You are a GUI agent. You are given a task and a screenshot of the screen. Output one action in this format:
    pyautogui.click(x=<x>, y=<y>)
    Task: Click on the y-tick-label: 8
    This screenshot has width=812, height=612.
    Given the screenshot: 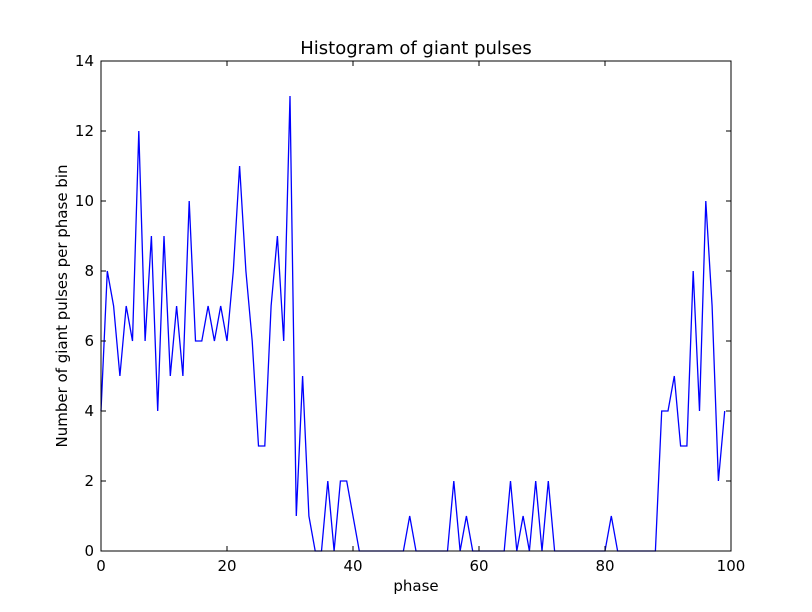 What is the action you would take?
    pyautogui.click(x=89, y=271)
    